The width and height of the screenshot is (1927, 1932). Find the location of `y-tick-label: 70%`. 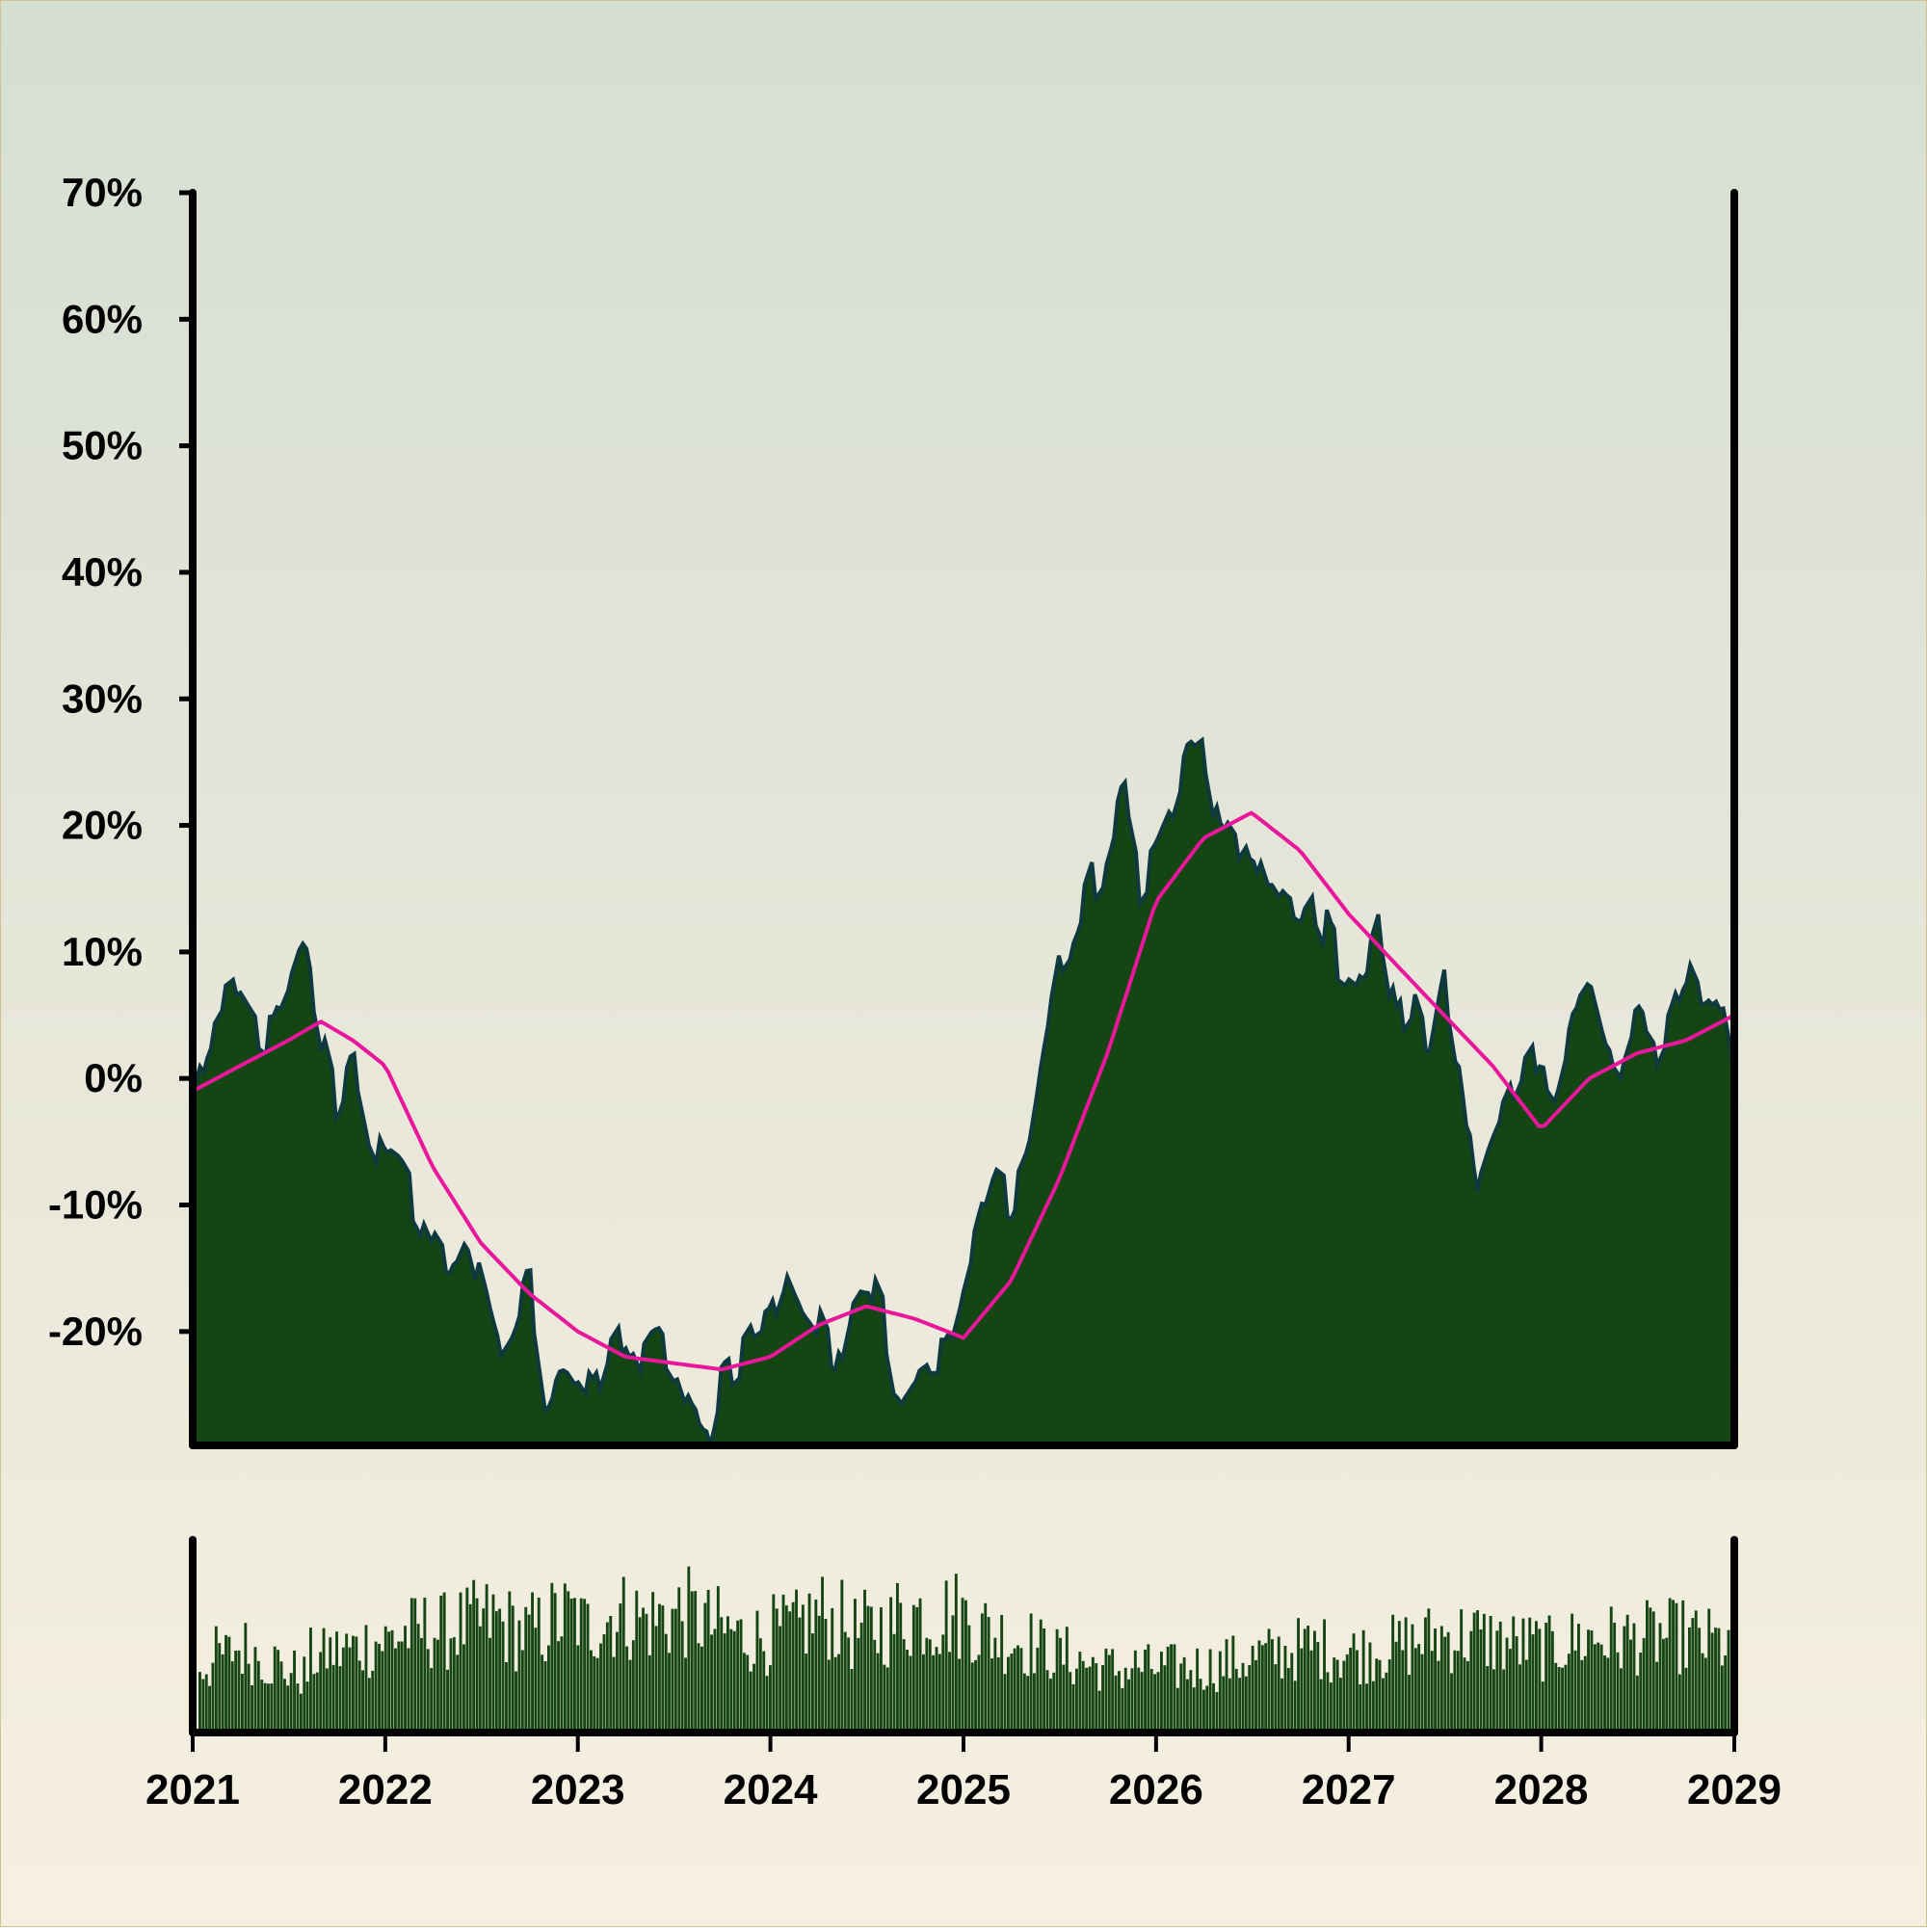

y-tick-label: 70% is located at coordinates (103, 192).